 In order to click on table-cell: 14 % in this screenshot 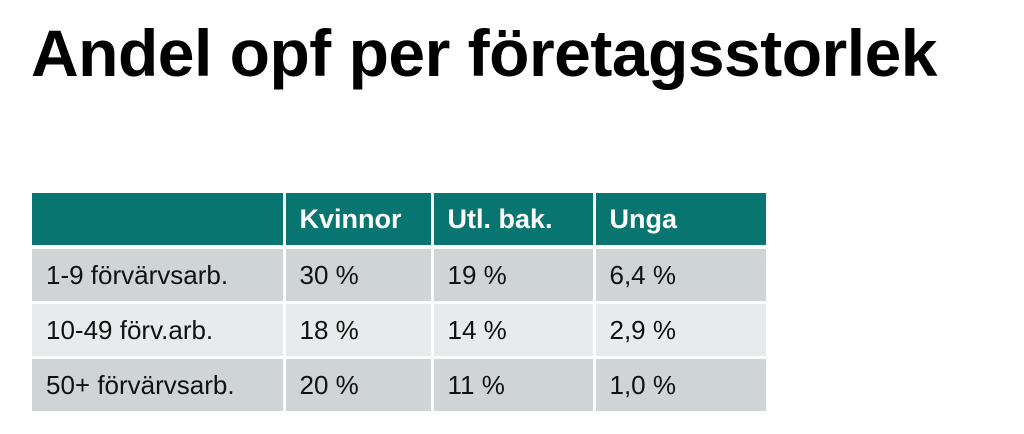, I will do `click(512, 330)`.